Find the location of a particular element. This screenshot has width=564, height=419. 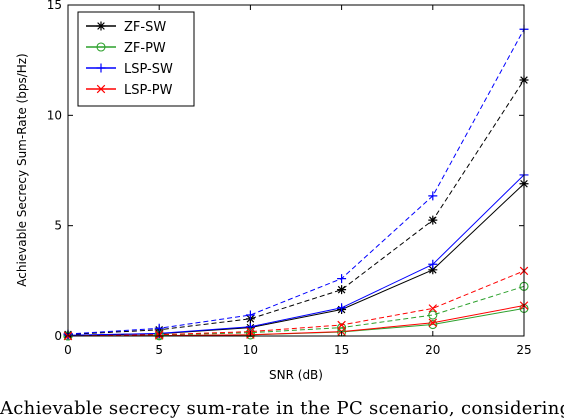

data-point-B-solid-4-shape is located at coordinates (433, 324).